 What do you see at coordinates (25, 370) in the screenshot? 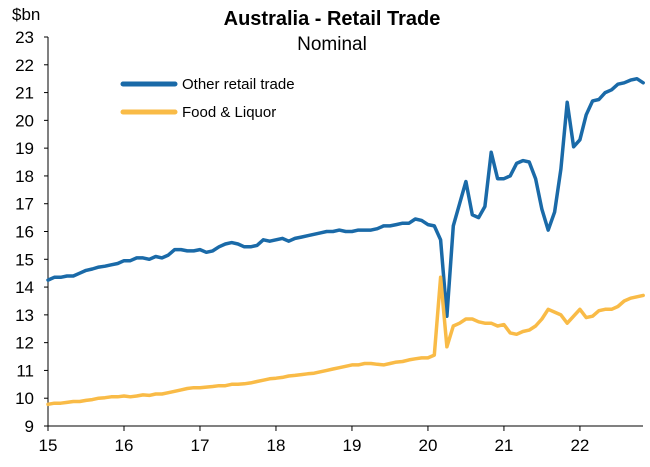
I see `y-tick-label: 11` at bounding box center [25, 370].